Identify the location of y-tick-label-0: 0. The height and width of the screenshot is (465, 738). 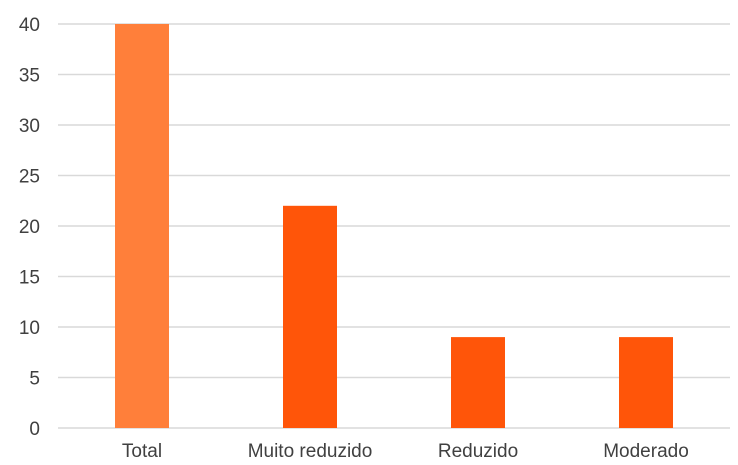
(34, 429).